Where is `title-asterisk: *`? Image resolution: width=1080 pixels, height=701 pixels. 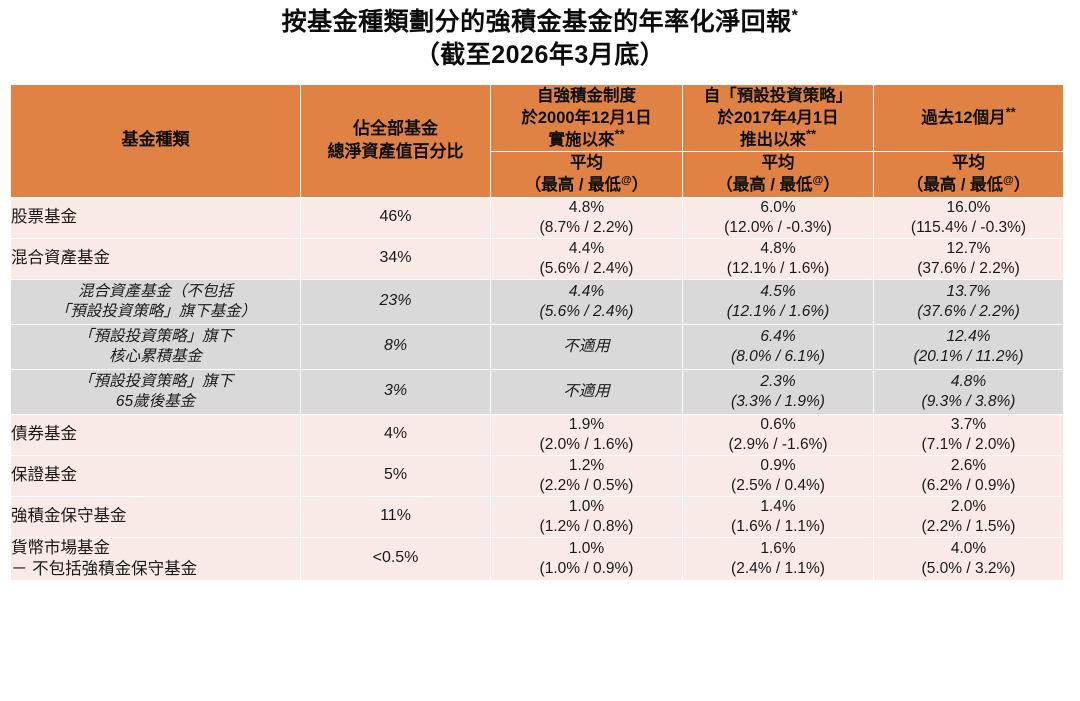
title-asterisk: * is located at coordinates (795, 16).